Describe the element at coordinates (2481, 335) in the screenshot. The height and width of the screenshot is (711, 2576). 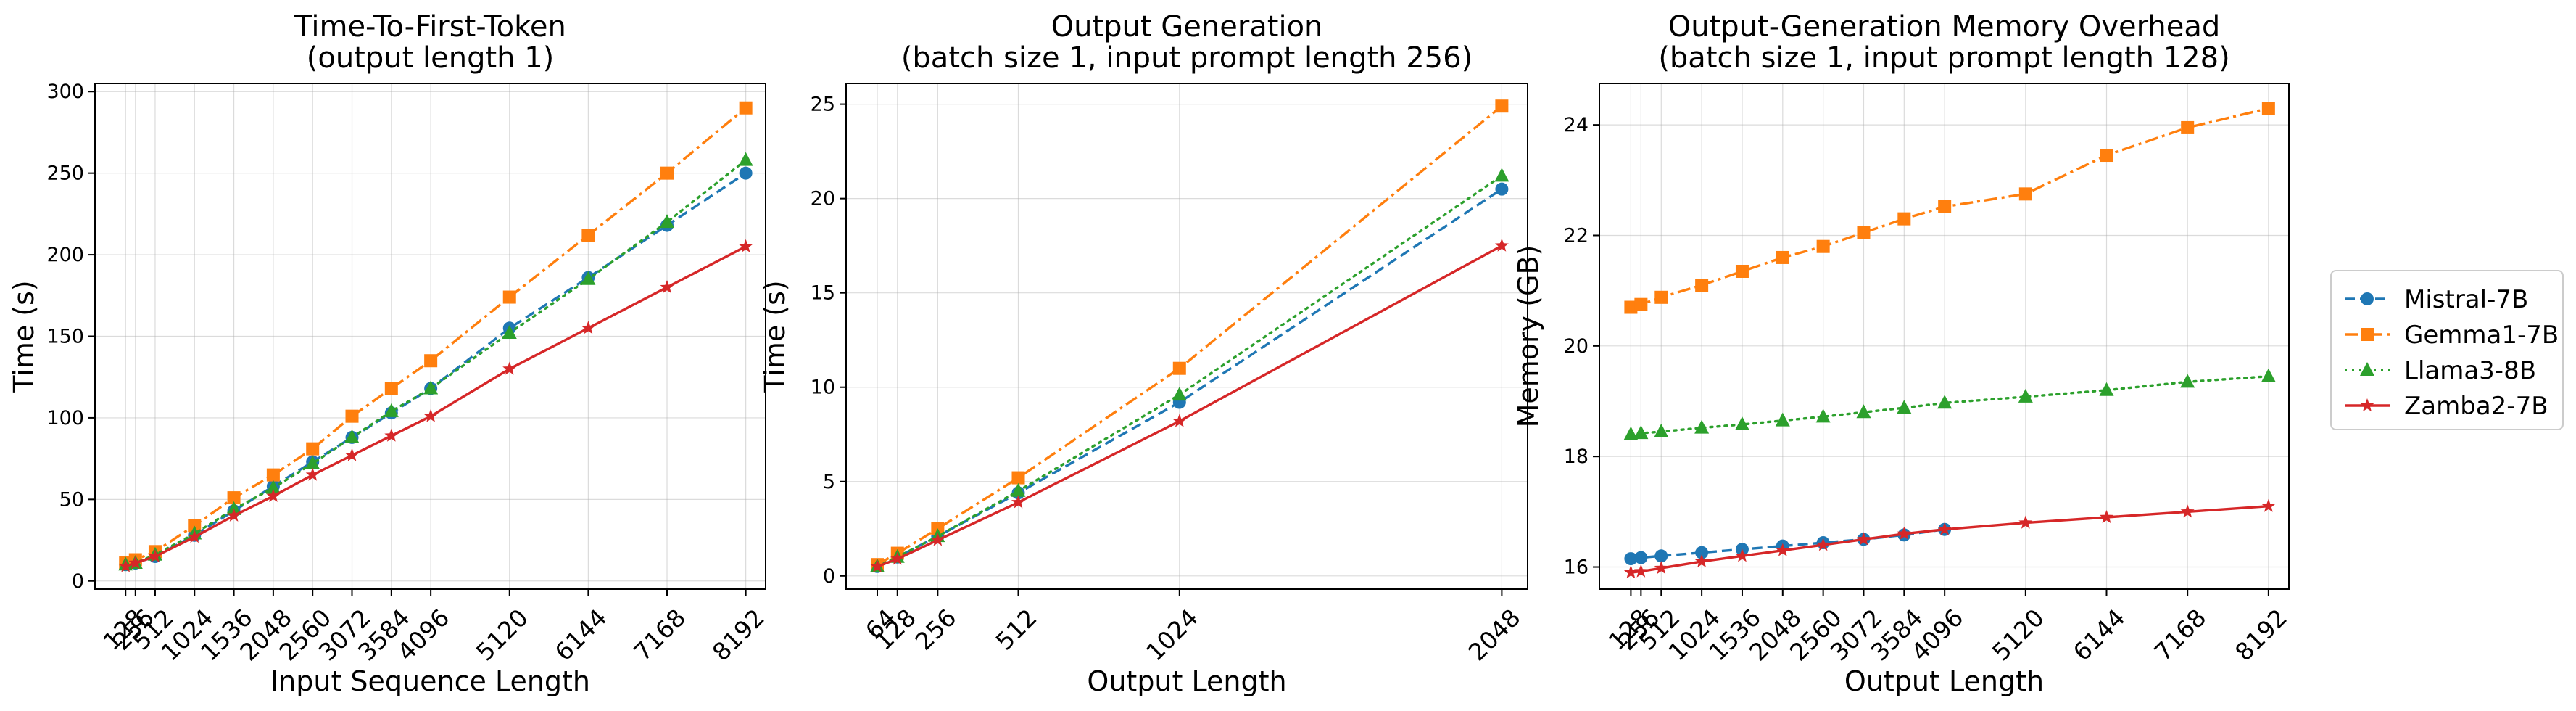
I see `legend-label: Gemma1-7B` at that location.